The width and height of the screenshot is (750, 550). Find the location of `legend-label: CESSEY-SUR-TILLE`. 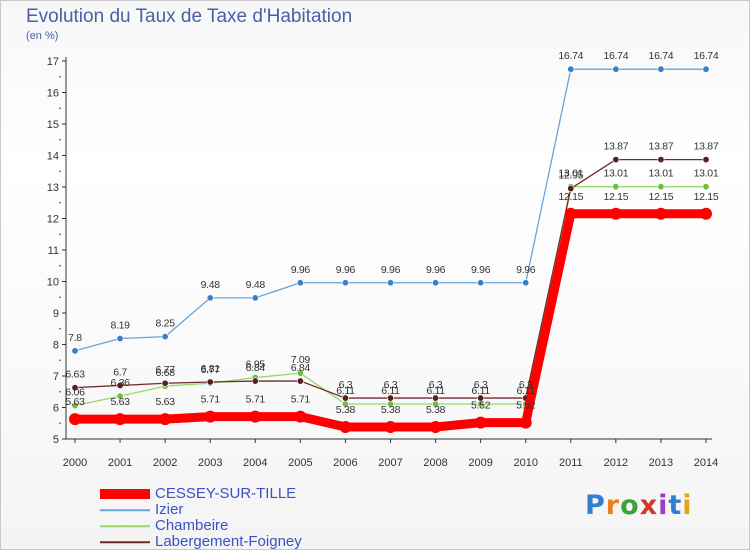

legend-label: CESSEY-SUR-TILLE is located at coordinates (226, 493).